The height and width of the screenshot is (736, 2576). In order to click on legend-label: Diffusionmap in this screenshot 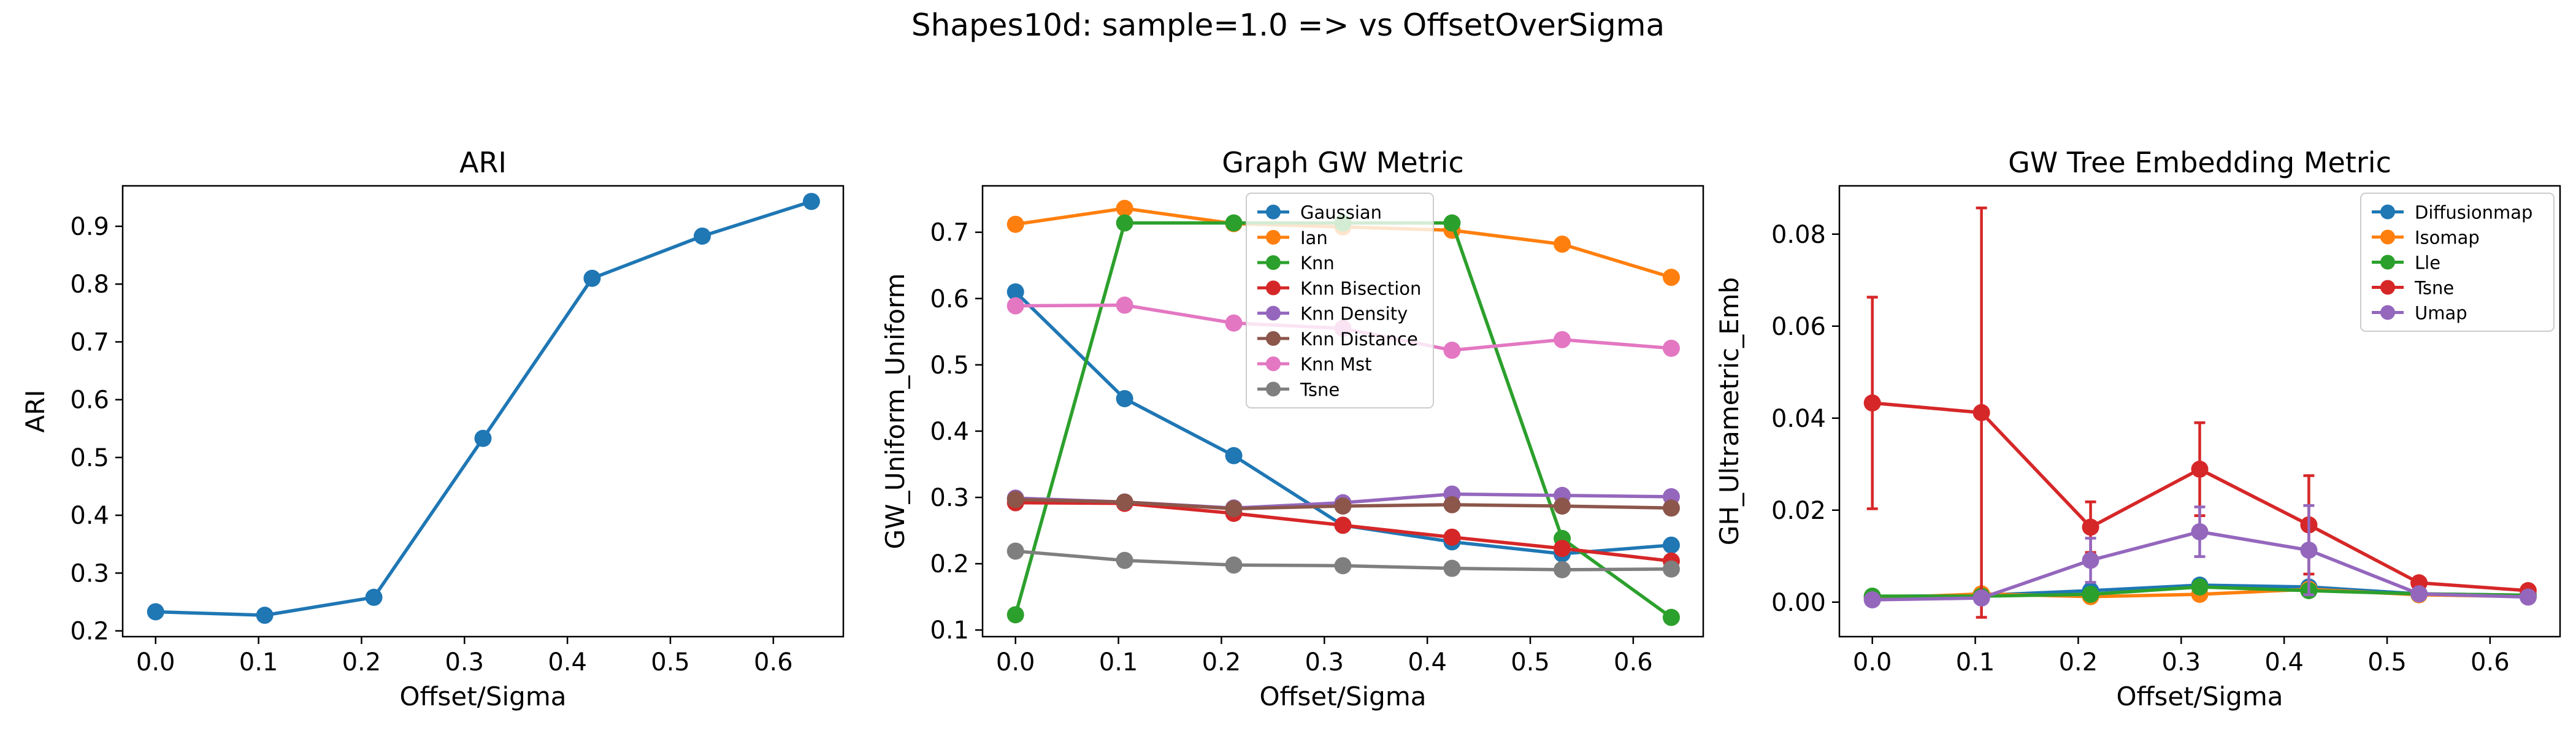, I will do `click(2473, 212)`.